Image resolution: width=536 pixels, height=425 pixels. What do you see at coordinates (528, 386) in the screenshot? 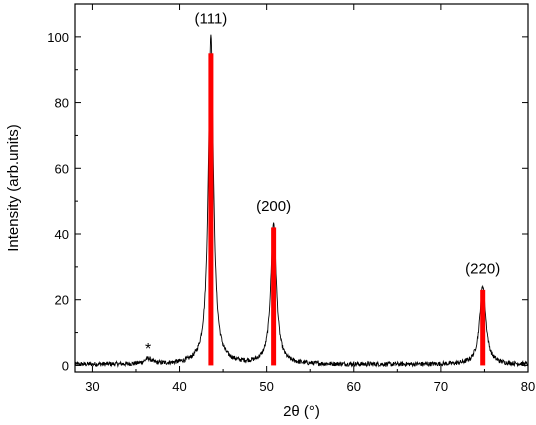
I see `x-tick-label: 80` at bounding box center [528, 386].